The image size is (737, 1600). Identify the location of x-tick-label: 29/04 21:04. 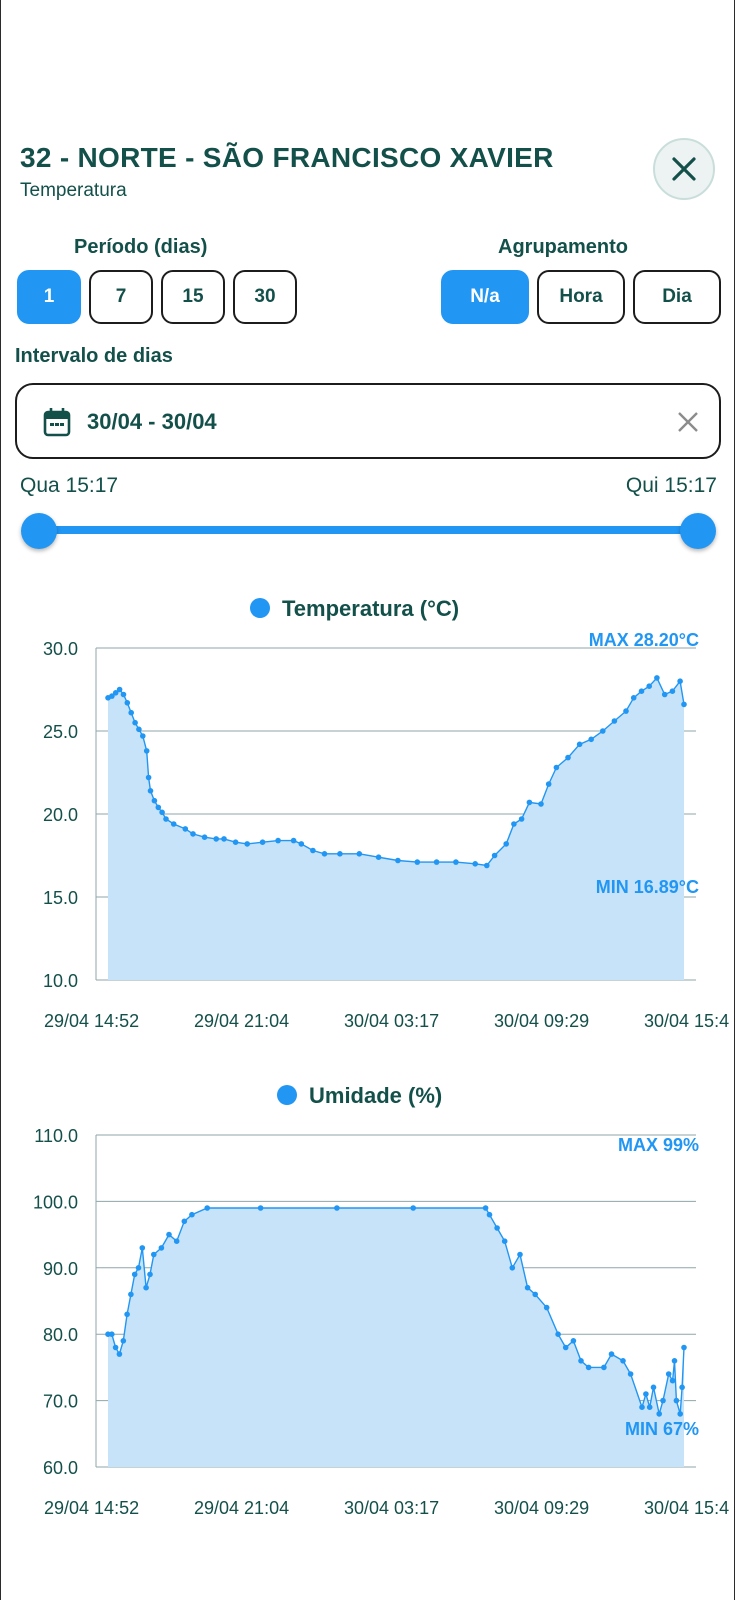
(241, 1021).